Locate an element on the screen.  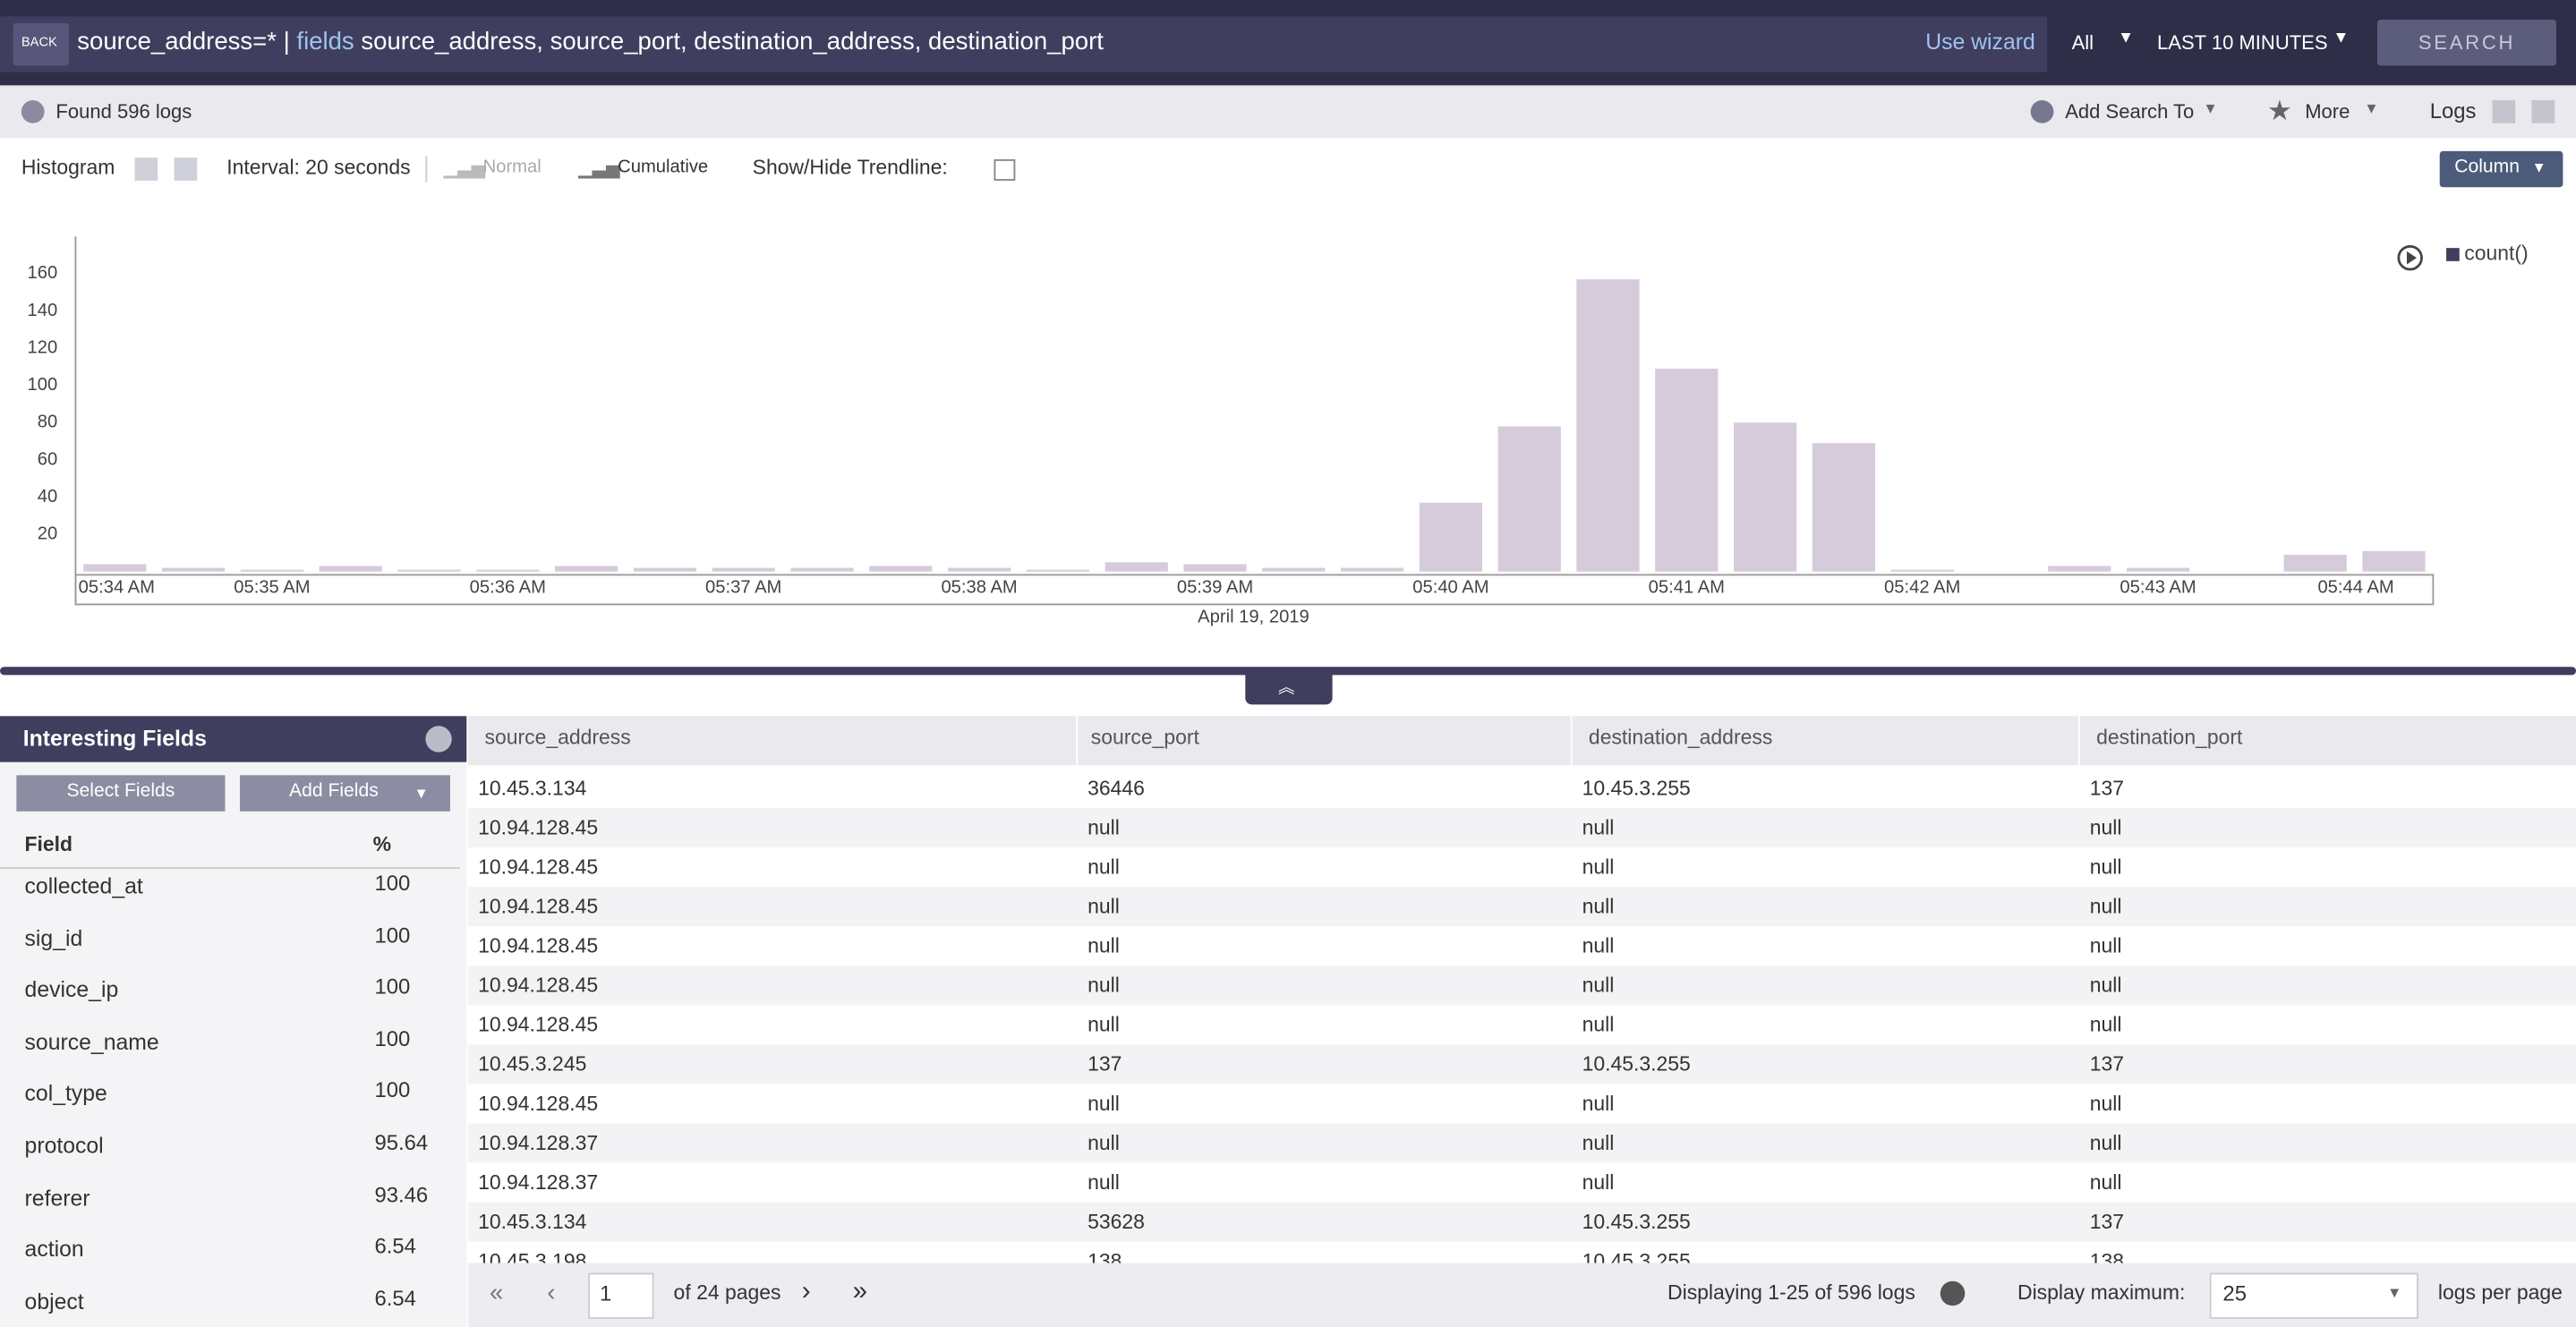
search-button is located at coordinates (2466, 43).